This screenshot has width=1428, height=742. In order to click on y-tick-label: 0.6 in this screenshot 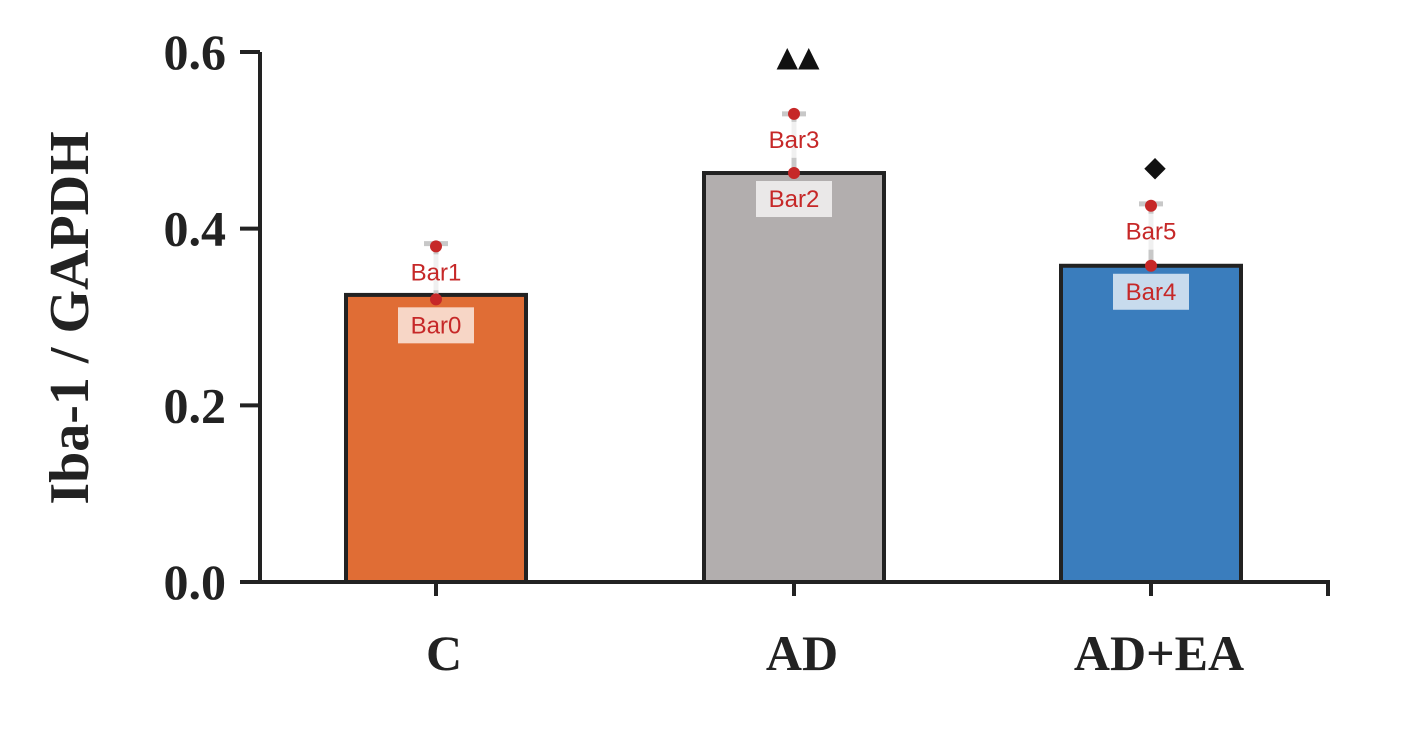, I will do `click(195, 52)`.